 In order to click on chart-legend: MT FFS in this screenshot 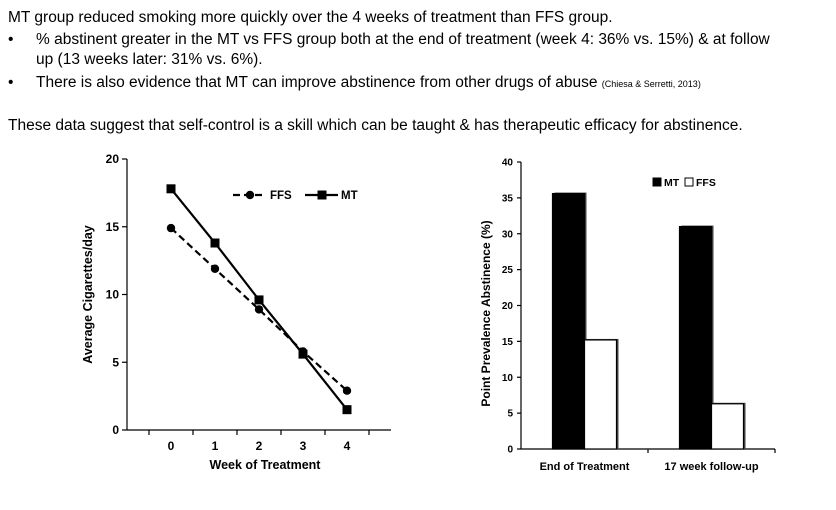, I will do `click(684, 183)`.